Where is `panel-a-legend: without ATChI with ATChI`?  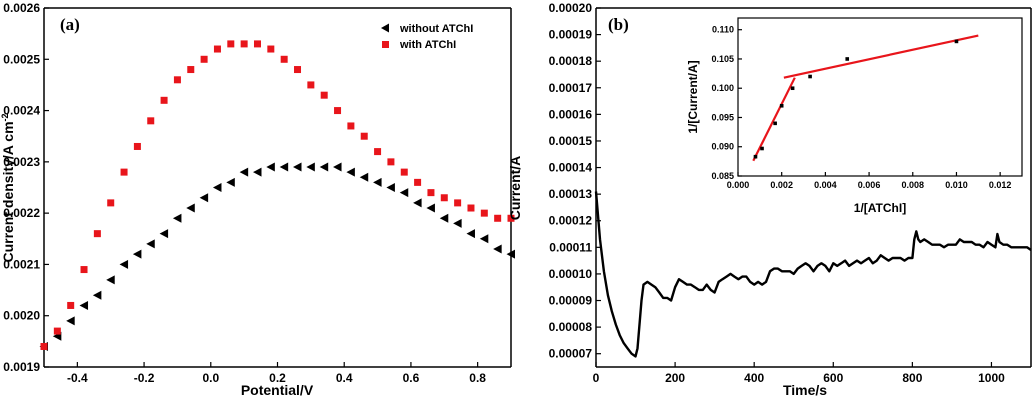 panel-a-legend: without ATChI with ATChI is located at coordinates (427, 37).